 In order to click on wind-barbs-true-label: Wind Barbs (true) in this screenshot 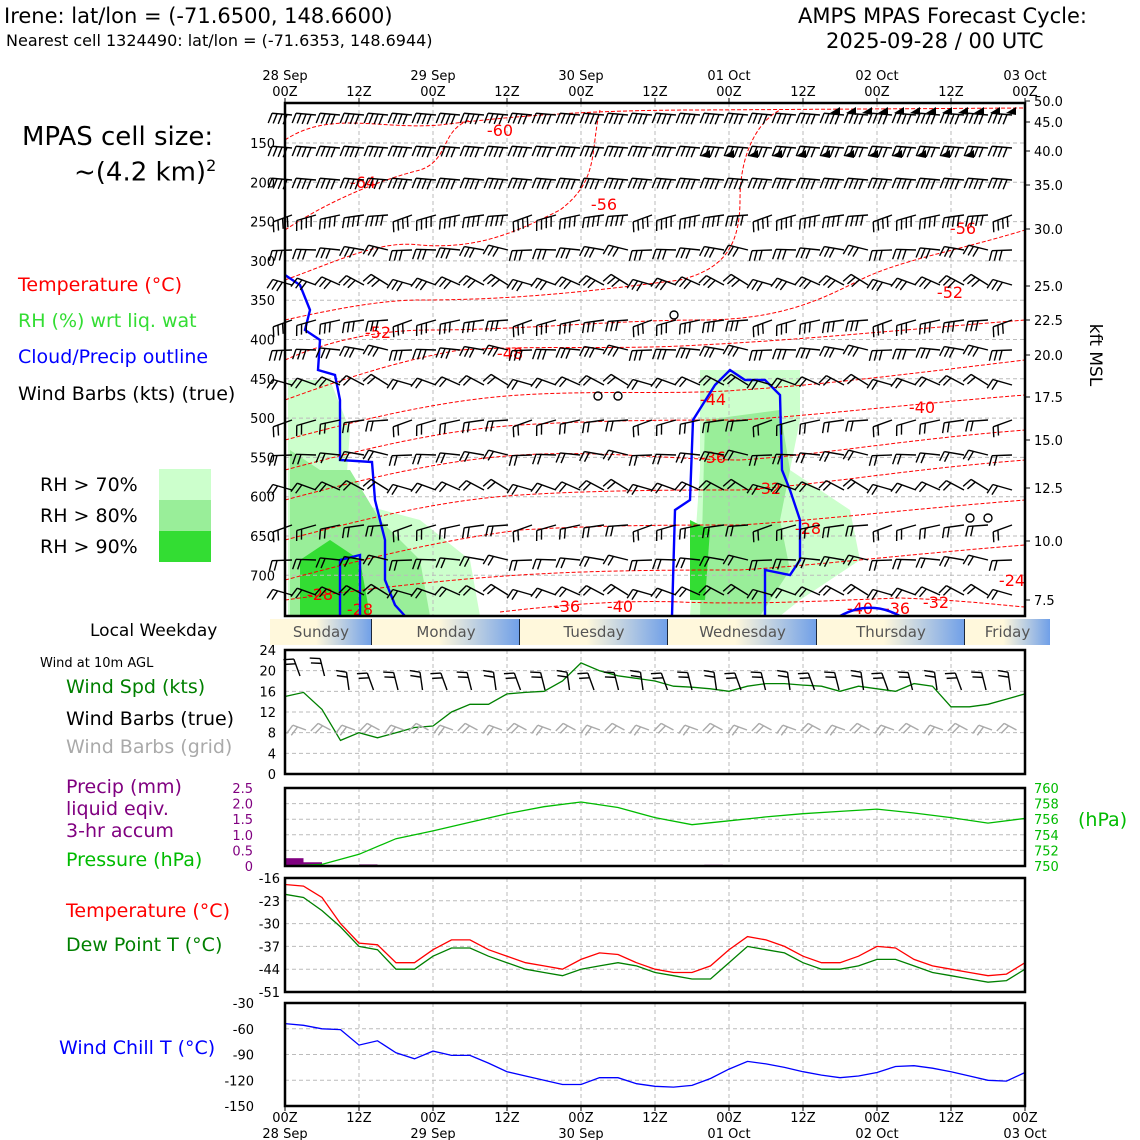, I will do `click(150, 719)`.